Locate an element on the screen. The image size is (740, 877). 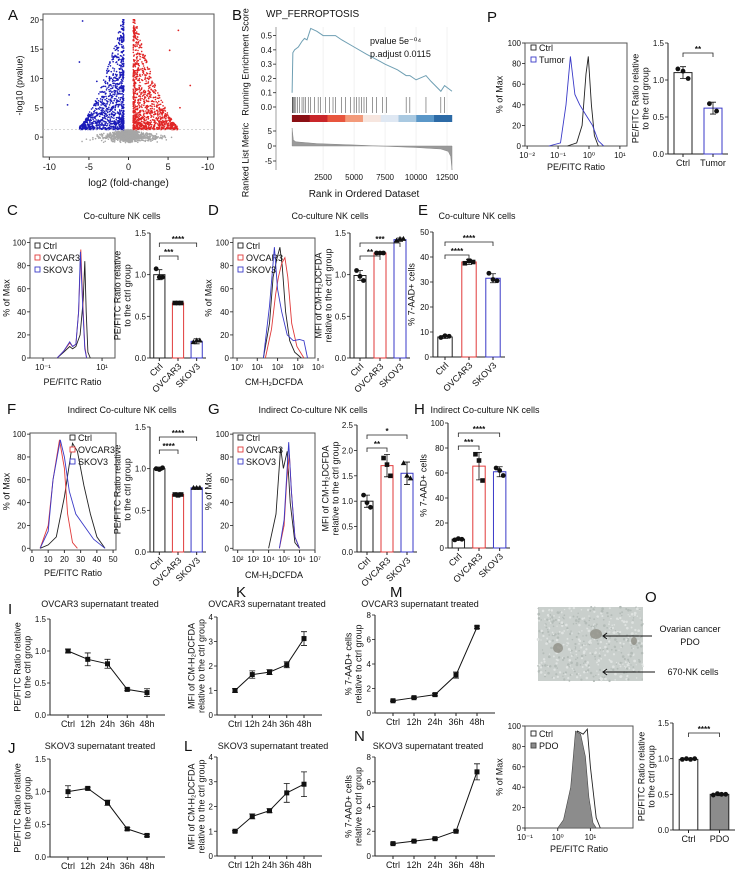
y-tick-label: 1.0 is located at coordinates (141, 469).